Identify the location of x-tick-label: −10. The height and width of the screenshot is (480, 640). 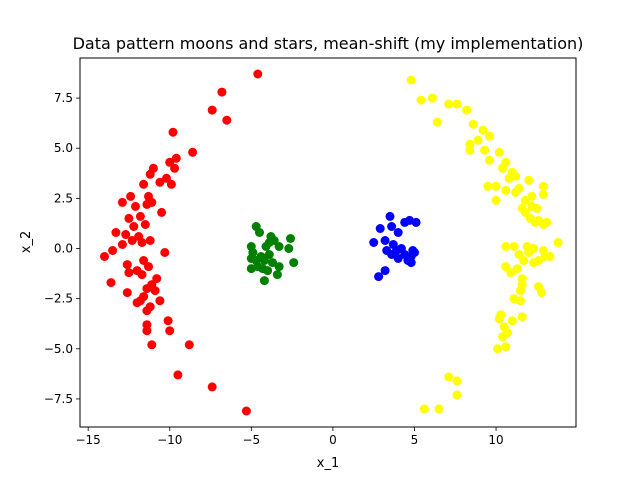
(169, 440).